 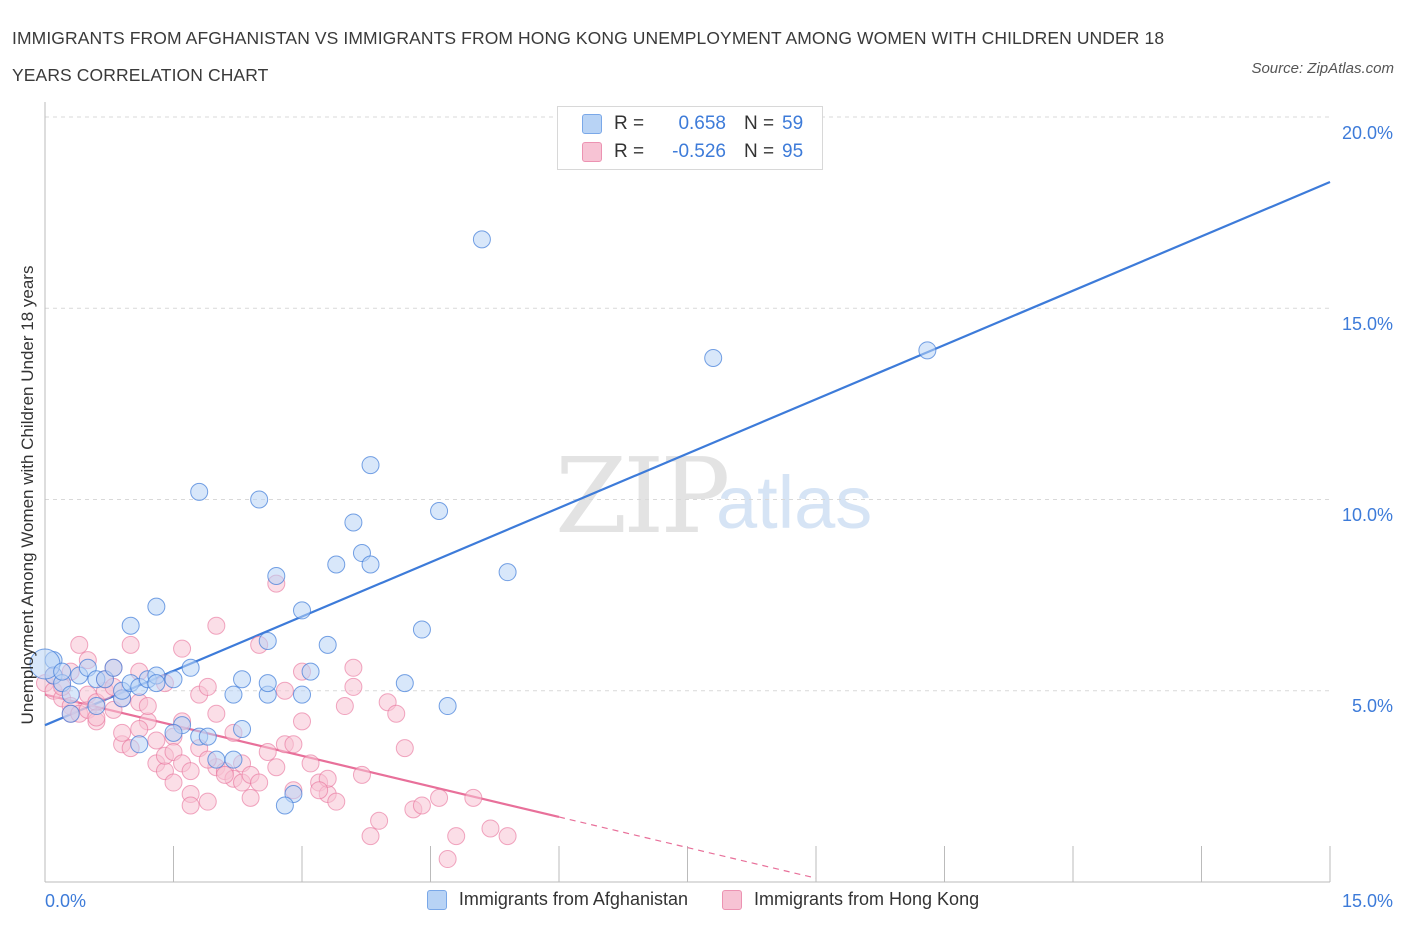 I want to click on legend-row-afghanistan: R = 0.658 N = 59, so click(x=692, y=124).